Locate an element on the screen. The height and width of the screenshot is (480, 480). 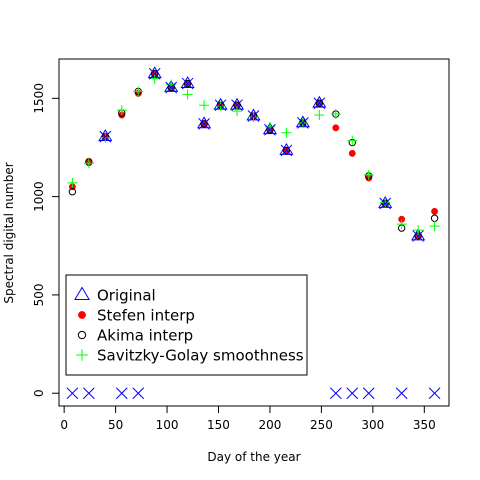
legend-label: Stefen interp is located at coordinates (146, 316).